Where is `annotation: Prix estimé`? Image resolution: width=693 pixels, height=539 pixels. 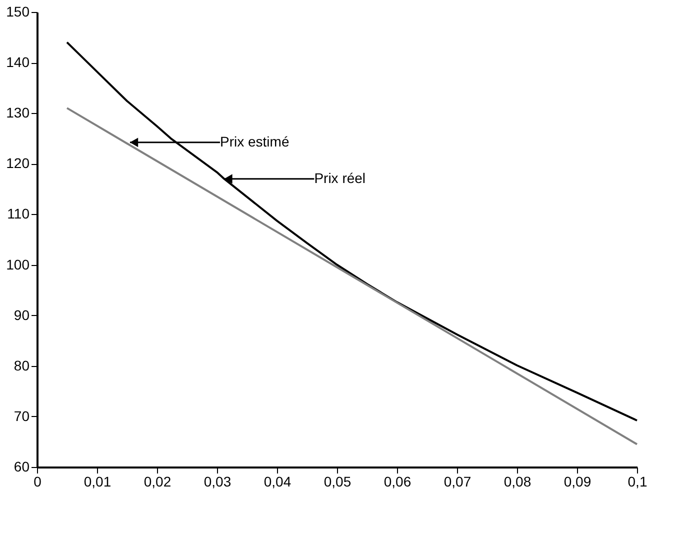 annotation: Prix estimé is located at coordinates (255, 141).